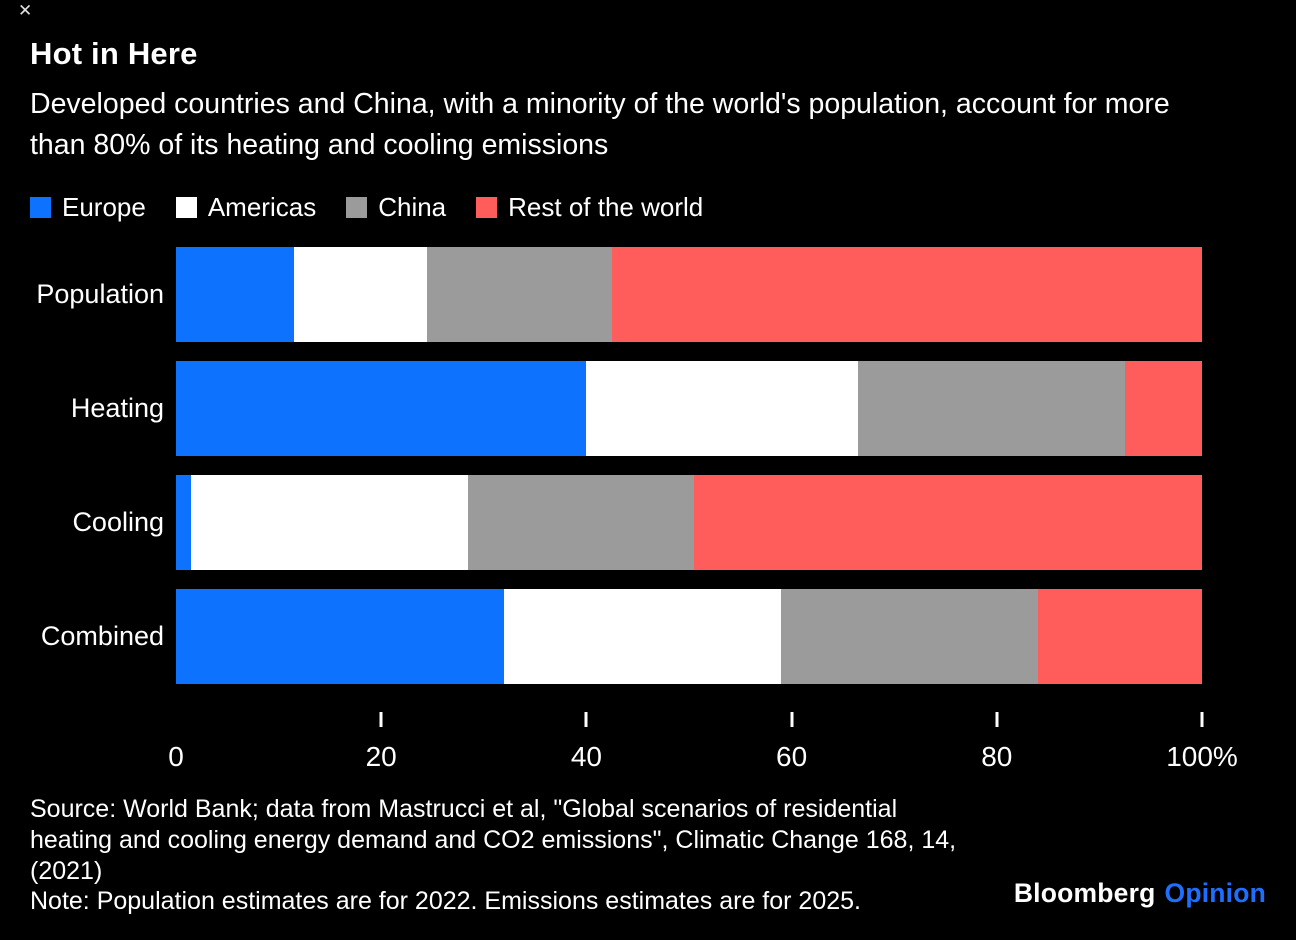  What do you see at coordinates (118, 522) in the screenshot?
I see `category-label: Cooling` at bounding box center [118, 522].